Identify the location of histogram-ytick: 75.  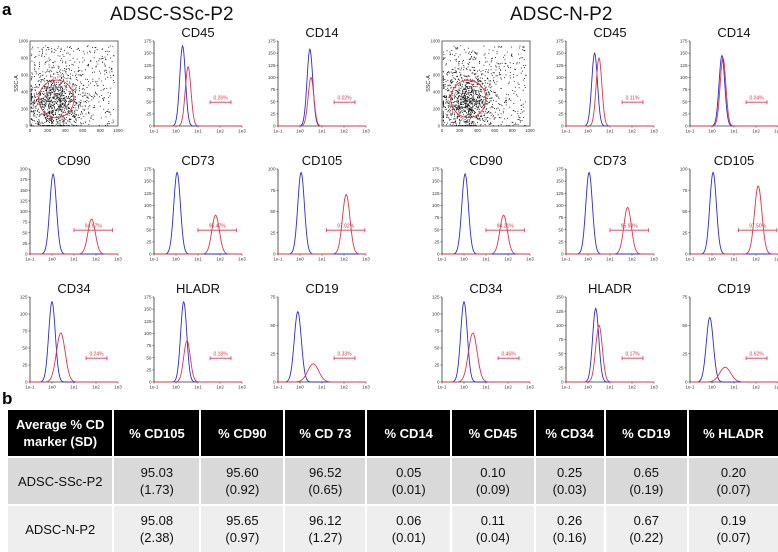
(685, 89).